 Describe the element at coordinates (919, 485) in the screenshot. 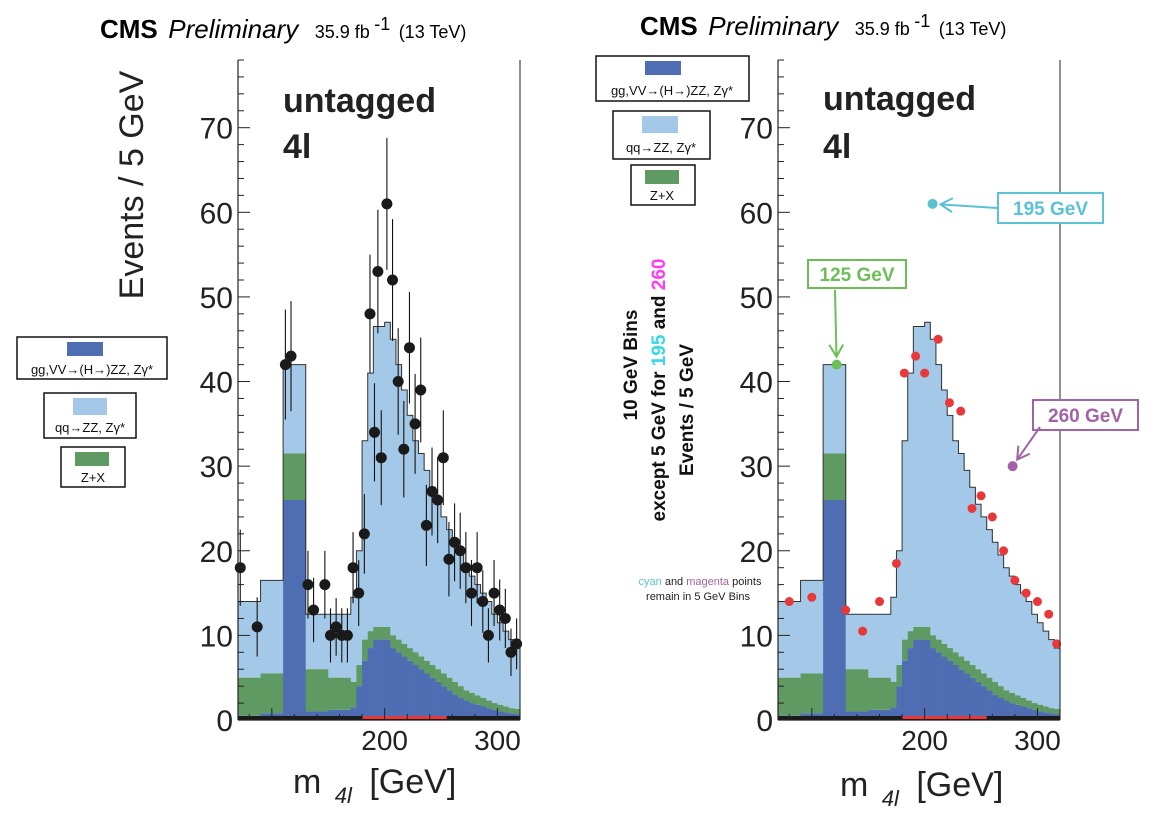

I see `stack-outline` at that location.